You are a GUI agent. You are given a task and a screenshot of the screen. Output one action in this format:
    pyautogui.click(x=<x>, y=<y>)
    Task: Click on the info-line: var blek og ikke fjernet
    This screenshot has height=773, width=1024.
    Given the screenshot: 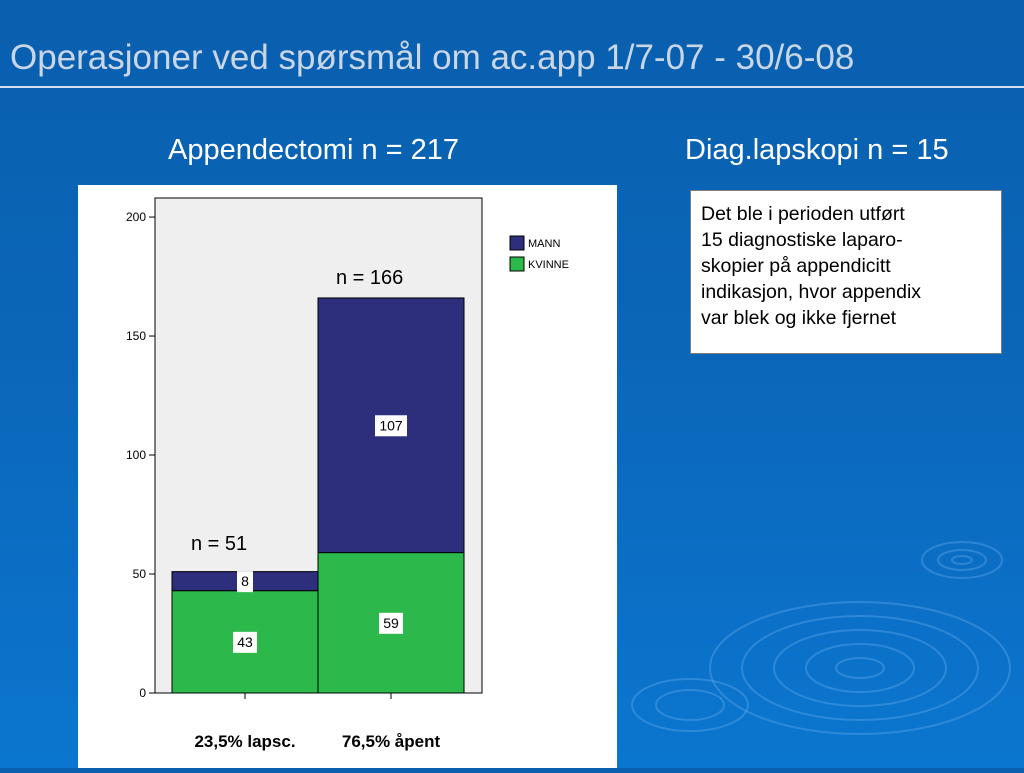 What is the action you would take?
    pyautogui.click(x=799, y=318)
    